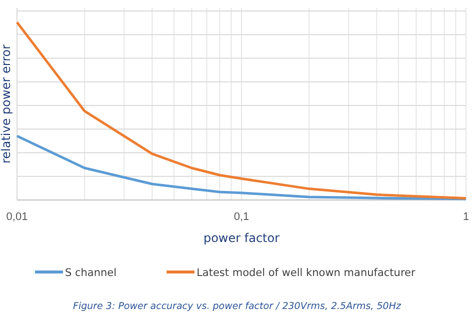  Describe the element at coordinates (241, 238) in the screenshot. I see `x-axis-title: power factor` at that location.